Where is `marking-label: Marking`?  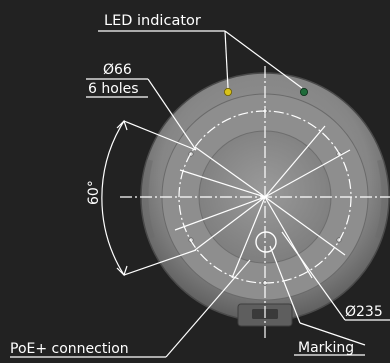 marking-label: Marking is located at coordinates (326, 348).